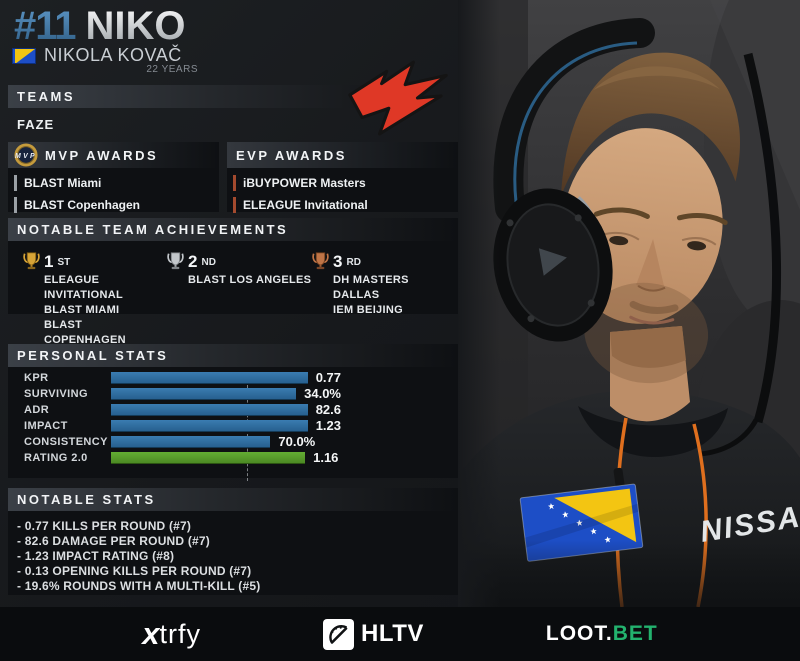  What do you see at coordinates (328, 425) in the screenshot?
I see `stat-value: 1.23` at bounding box center [328, 425].